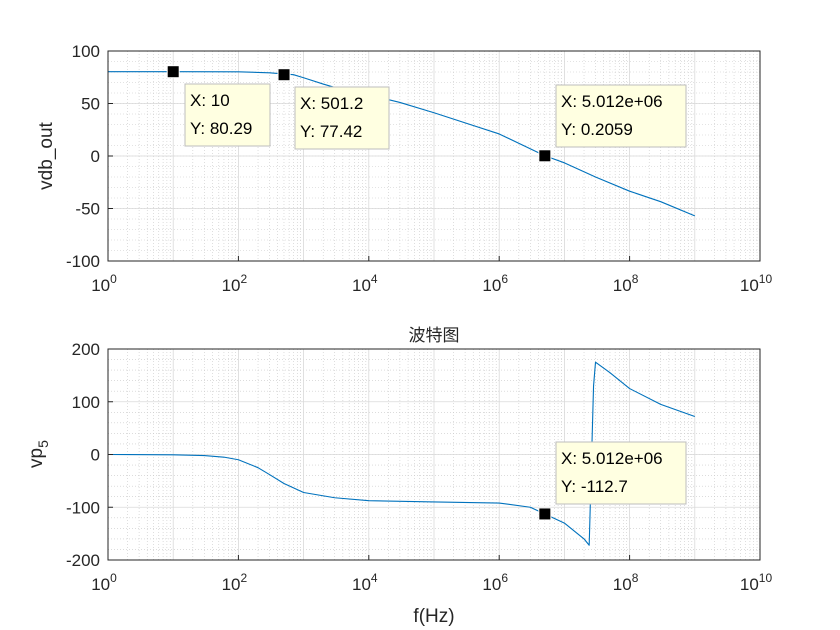 The image size is (840, 630). I want to click on phase-xtick-label: 10⁶, so click(495, 582).